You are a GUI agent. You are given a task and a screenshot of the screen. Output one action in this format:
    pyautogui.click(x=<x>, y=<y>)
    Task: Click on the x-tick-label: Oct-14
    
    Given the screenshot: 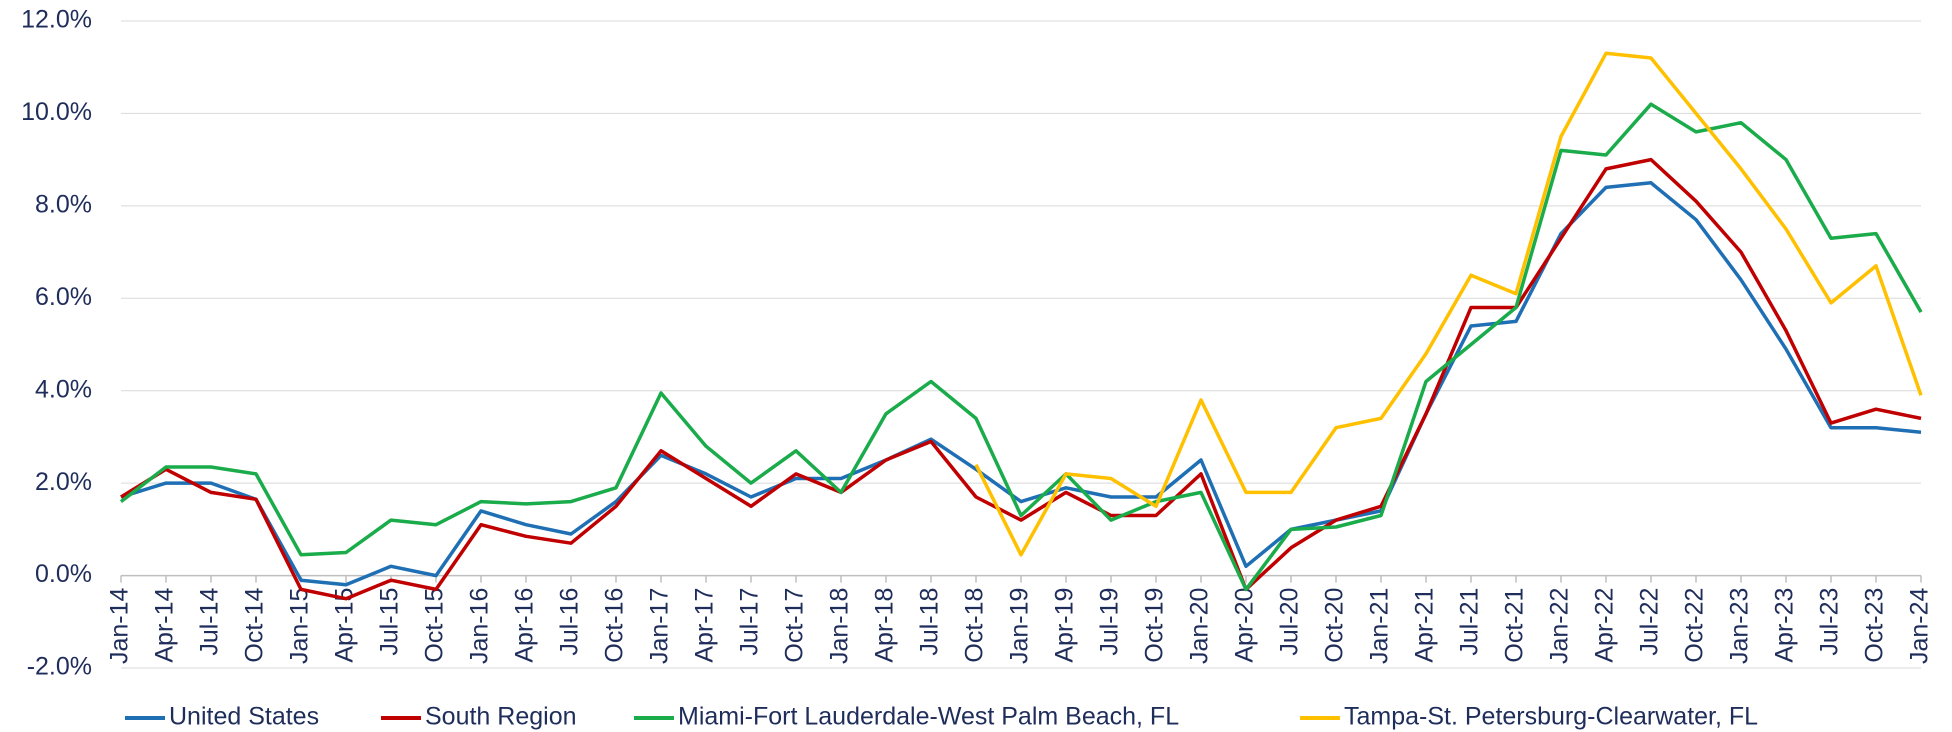 What is the action you would take?
    pyautogui.click(x=255, y=624)
    